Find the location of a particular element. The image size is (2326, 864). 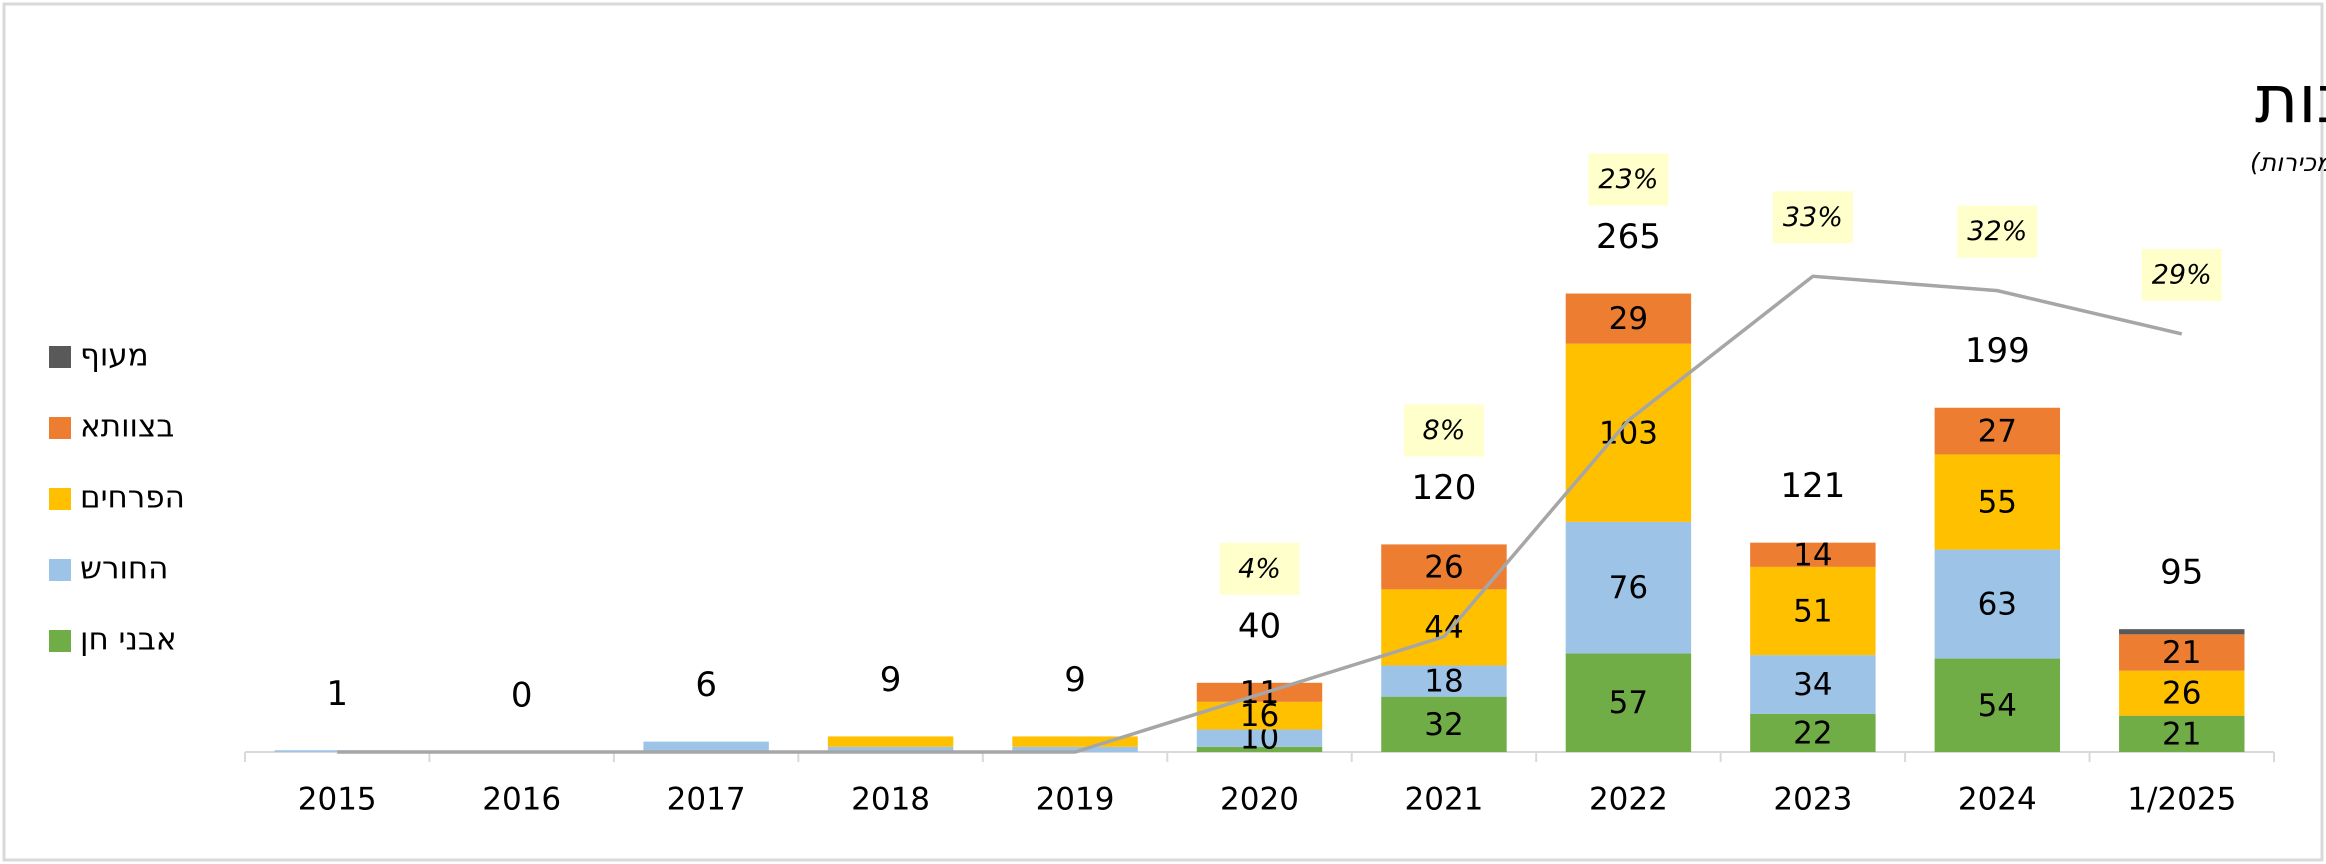

legend-label: מעוף is located at coordinates (114, 356).